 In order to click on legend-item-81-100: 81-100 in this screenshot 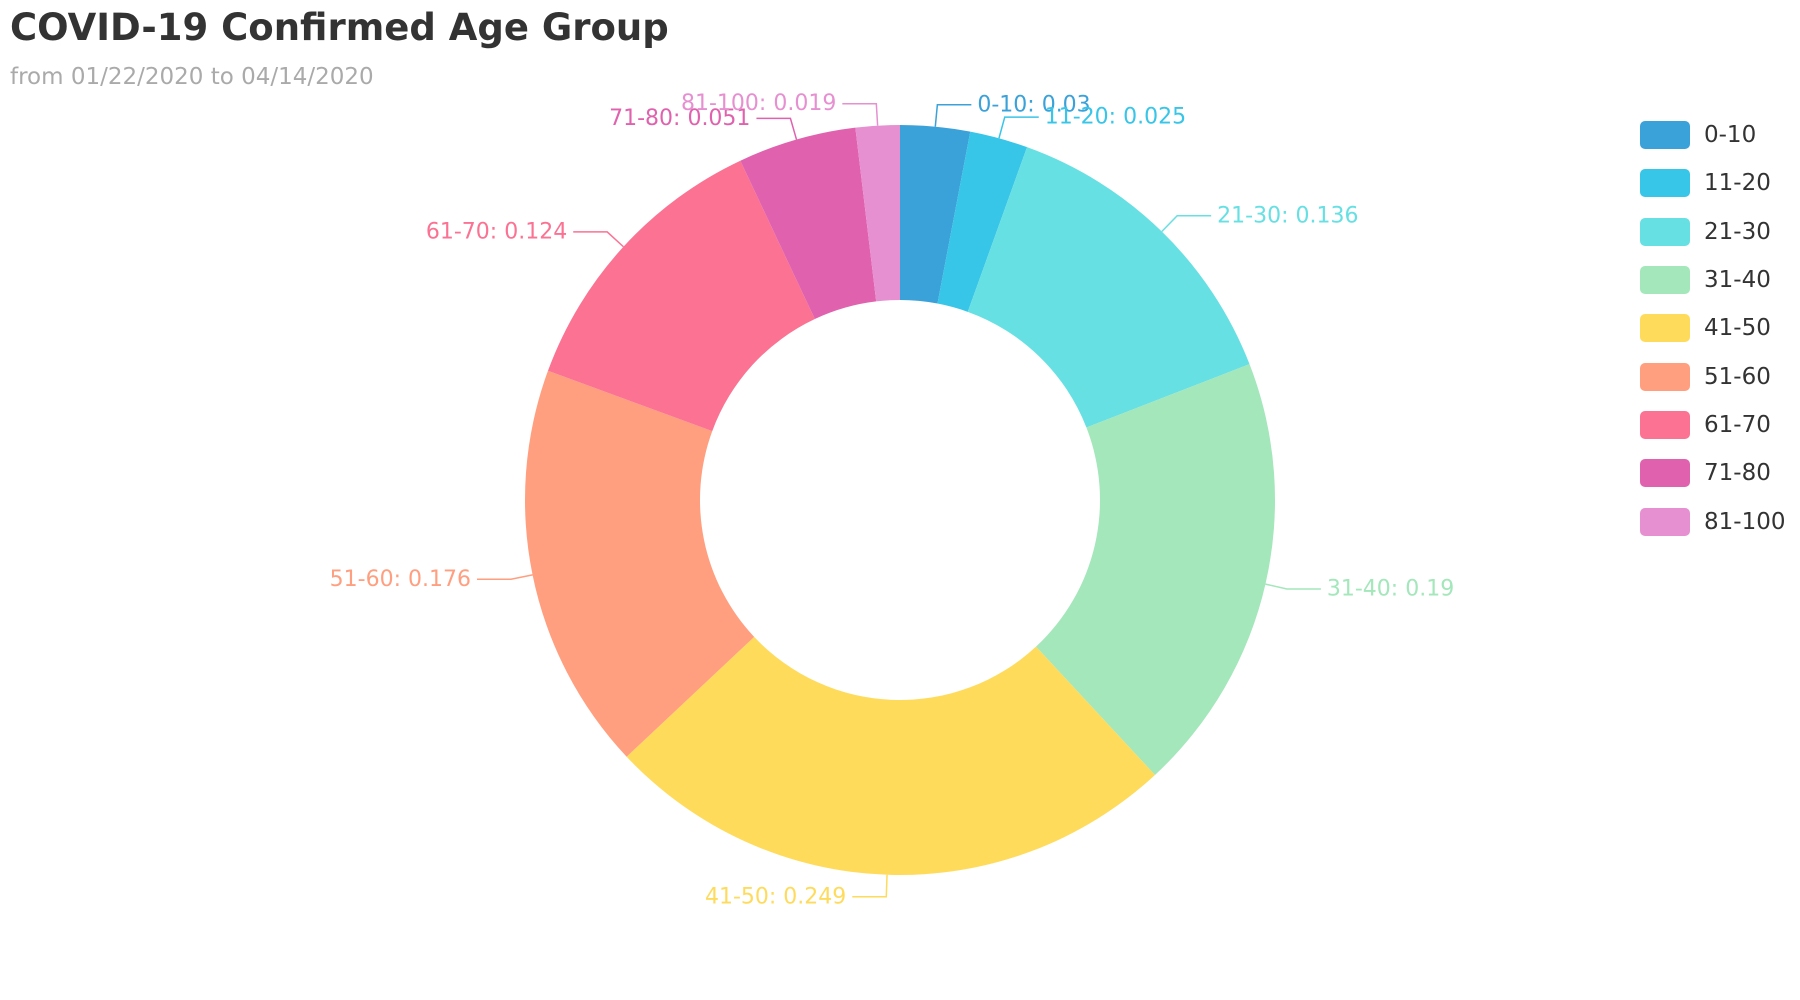, I will do `click(1712, 521)`.